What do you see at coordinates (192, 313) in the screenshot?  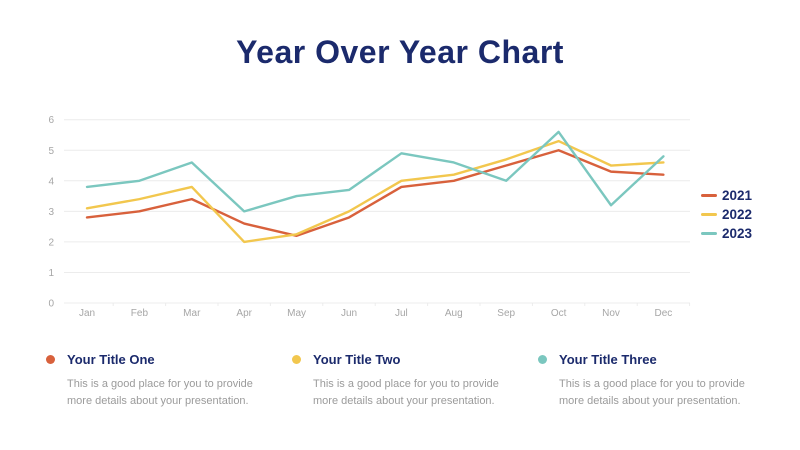 I see `x-axis-label-mar: Mar` at bounding box center [192, 313].